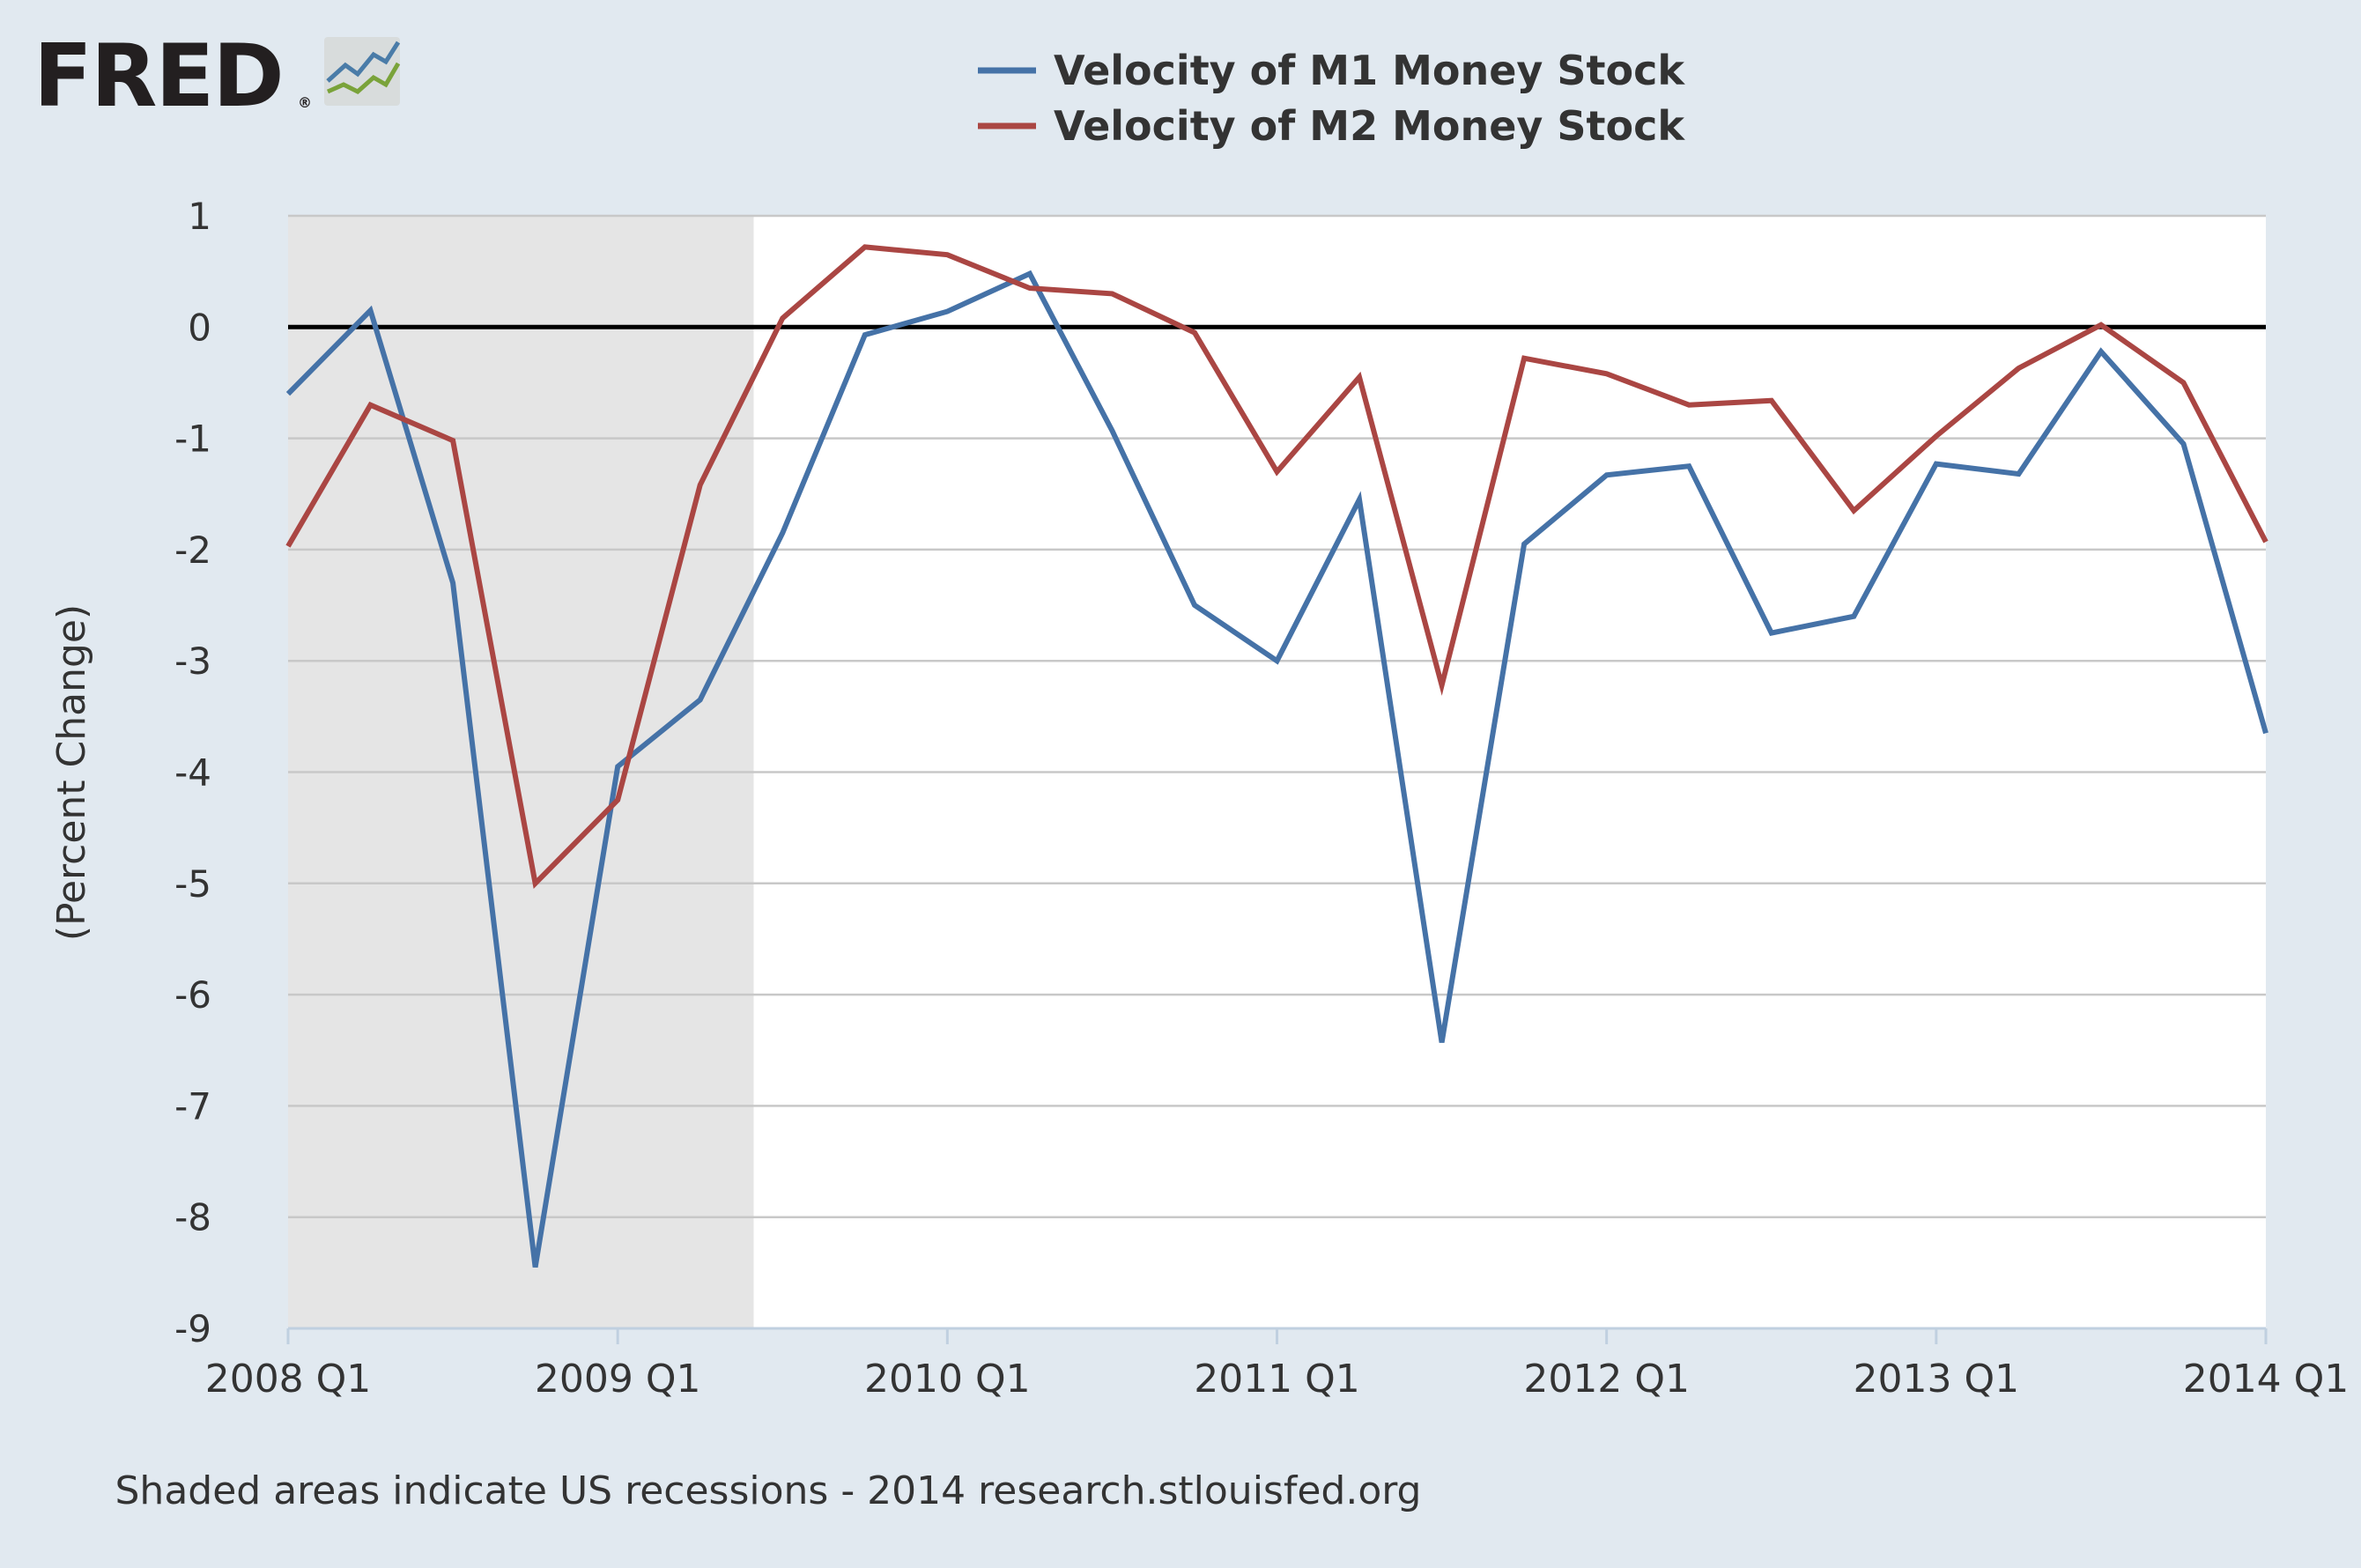 This screenshot has width=2361, height=1568. Describe the element at coordinates (1369, 126) in the screenshot. I see `legend-label: Velocity of M2 Money Stock` at that location.